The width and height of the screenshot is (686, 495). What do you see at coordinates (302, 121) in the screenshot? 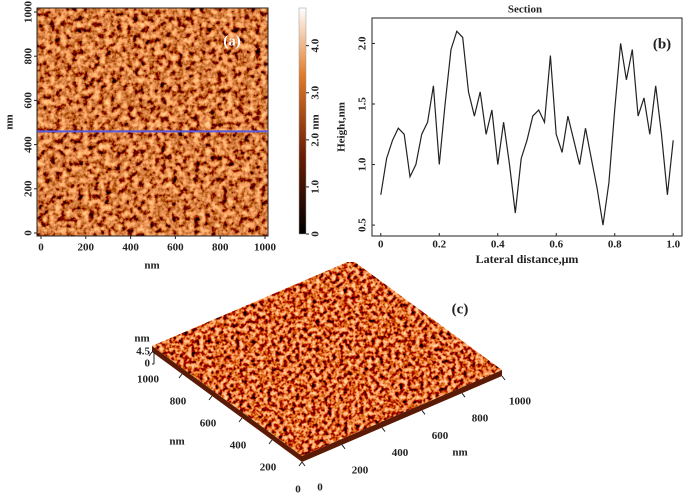
I see `colorbar` at bounding box center [302, 121].